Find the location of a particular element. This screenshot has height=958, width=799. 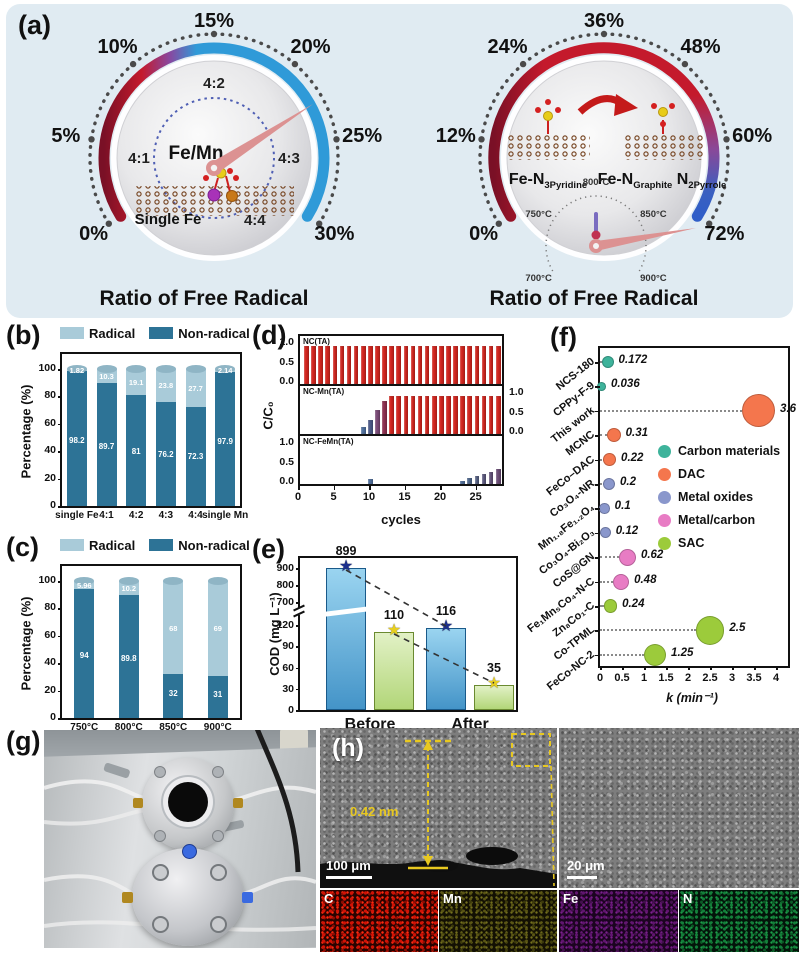

ylabel-b: Percentage (%) is located at coordinates (26, 431).